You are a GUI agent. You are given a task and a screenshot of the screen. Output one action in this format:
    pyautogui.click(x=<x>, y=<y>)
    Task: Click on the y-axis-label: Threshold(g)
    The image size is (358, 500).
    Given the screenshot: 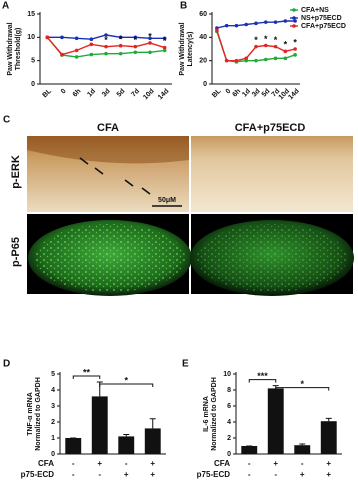 What is the action you would take?
    pyautogui.click(x=18, y=49)
    